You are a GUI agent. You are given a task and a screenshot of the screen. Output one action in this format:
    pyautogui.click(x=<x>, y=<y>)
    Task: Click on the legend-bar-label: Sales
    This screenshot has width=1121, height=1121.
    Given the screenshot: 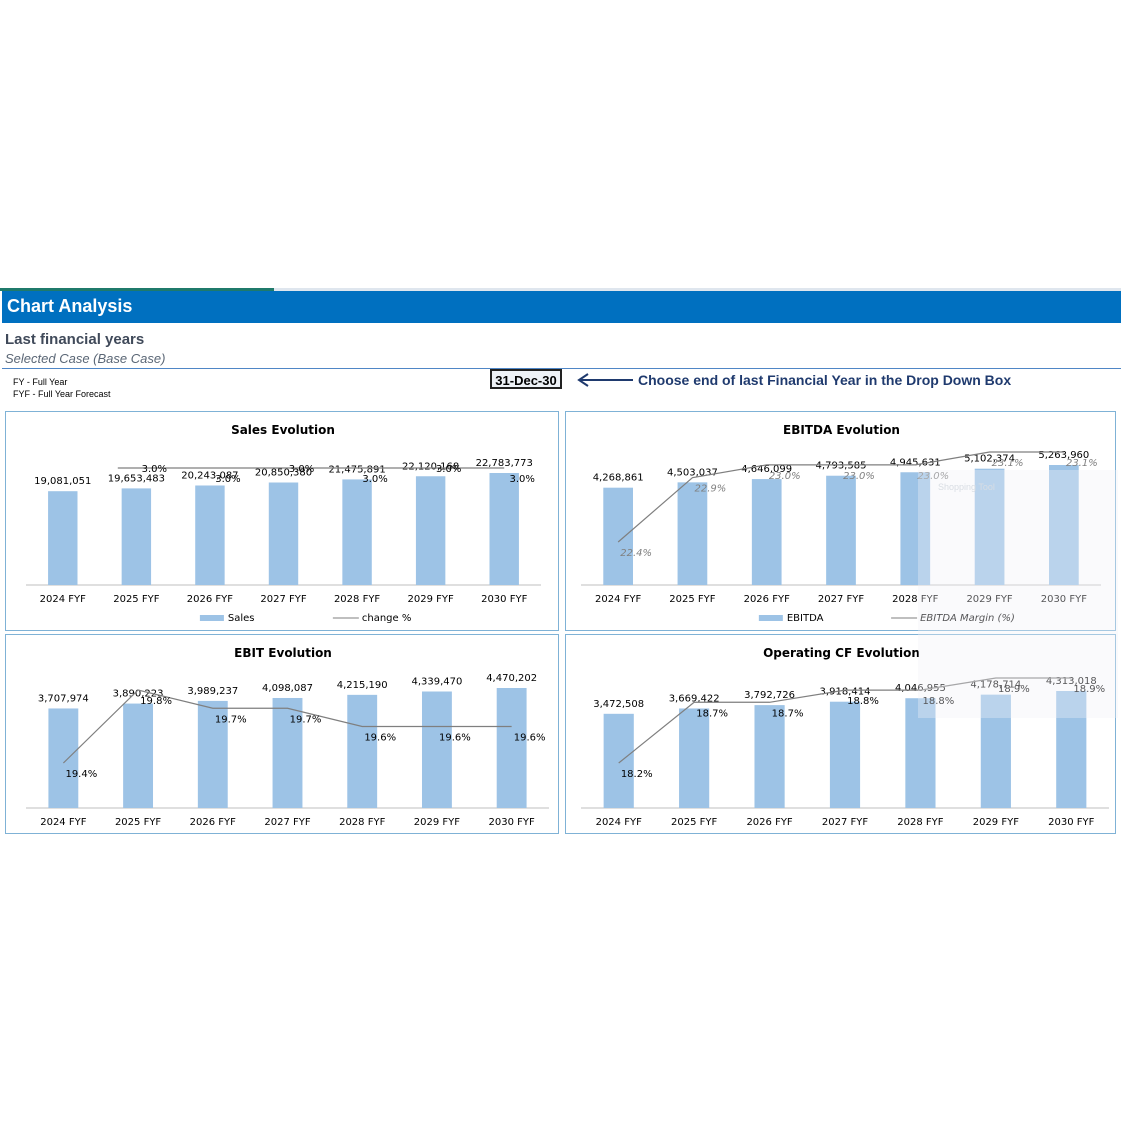 What is the action you would take?
    pyautogui.click(x=241, y=618)
    